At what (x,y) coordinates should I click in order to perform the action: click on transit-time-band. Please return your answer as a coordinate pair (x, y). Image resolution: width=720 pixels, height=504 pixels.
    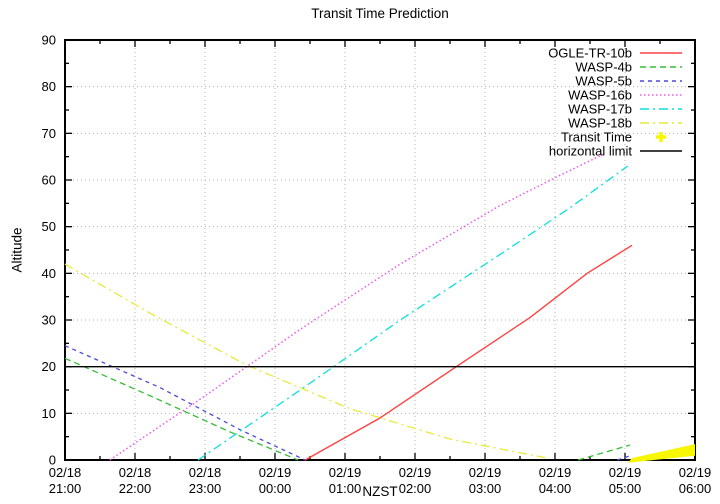
    Looking at the image, I should click on (661, 453).